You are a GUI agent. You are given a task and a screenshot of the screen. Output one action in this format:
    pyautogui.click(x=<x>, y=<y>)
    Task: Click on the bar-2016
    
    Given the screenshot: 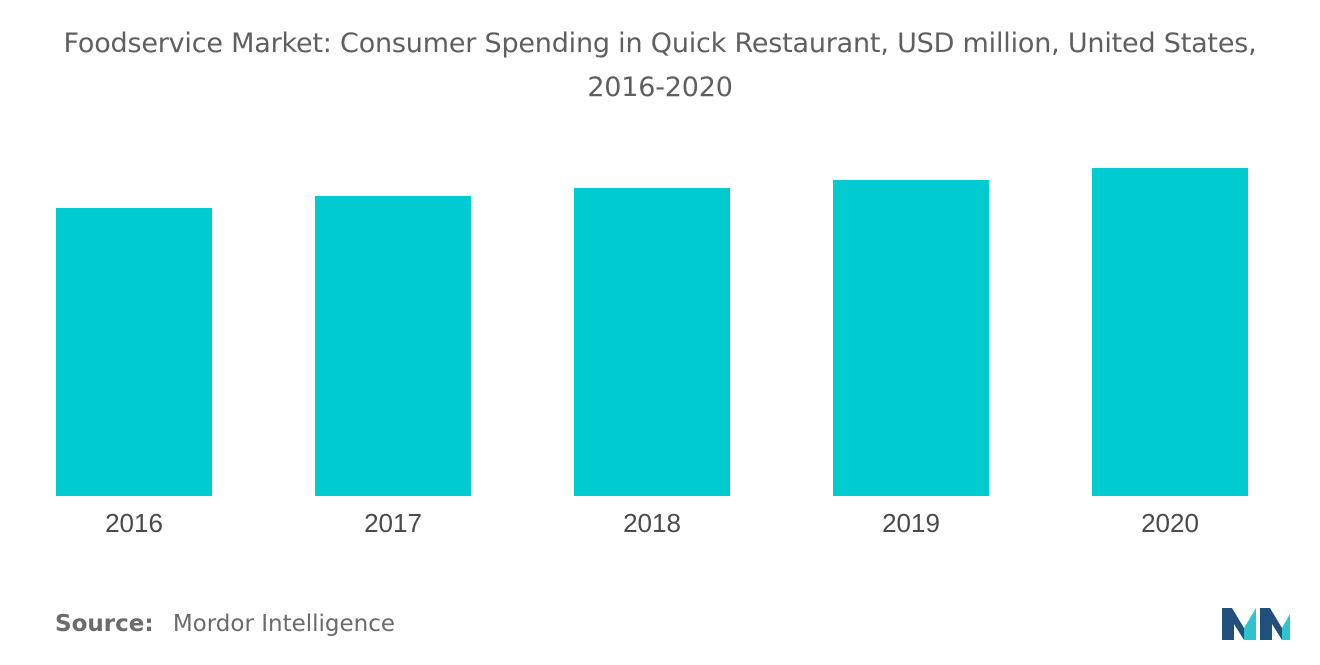 What is the action you would take?
    pyautogui.click(x=134, y=352)
    